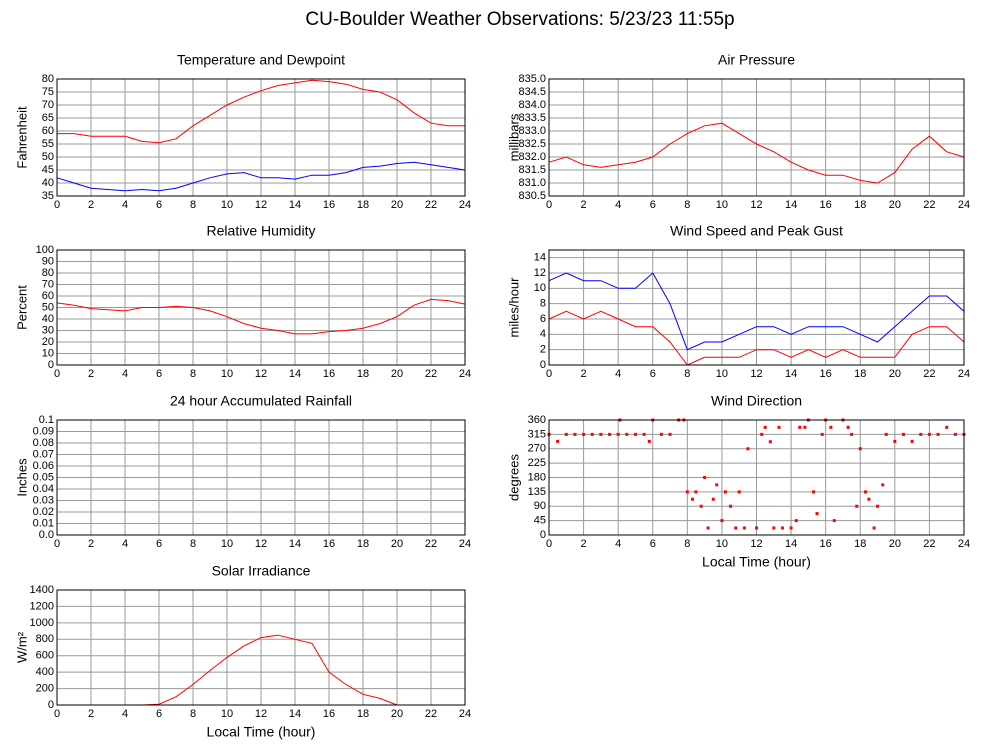 The image size is (1000, 745). Describe the element at coordinates (261, 176) in the screenshot. I see `data-line` at that location.